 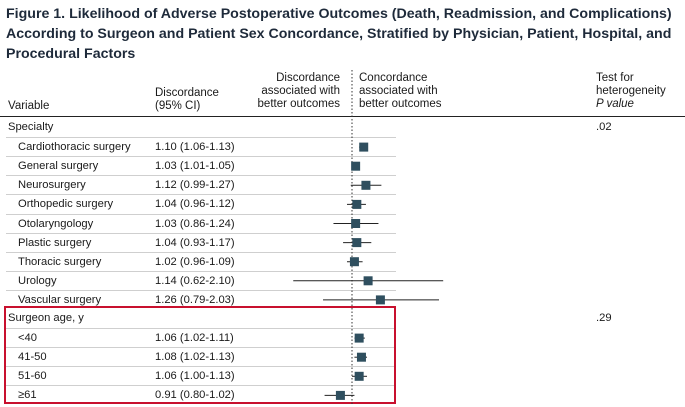 I want to click on header-discordance-line1: Discordance, so click(x=187, y=93).